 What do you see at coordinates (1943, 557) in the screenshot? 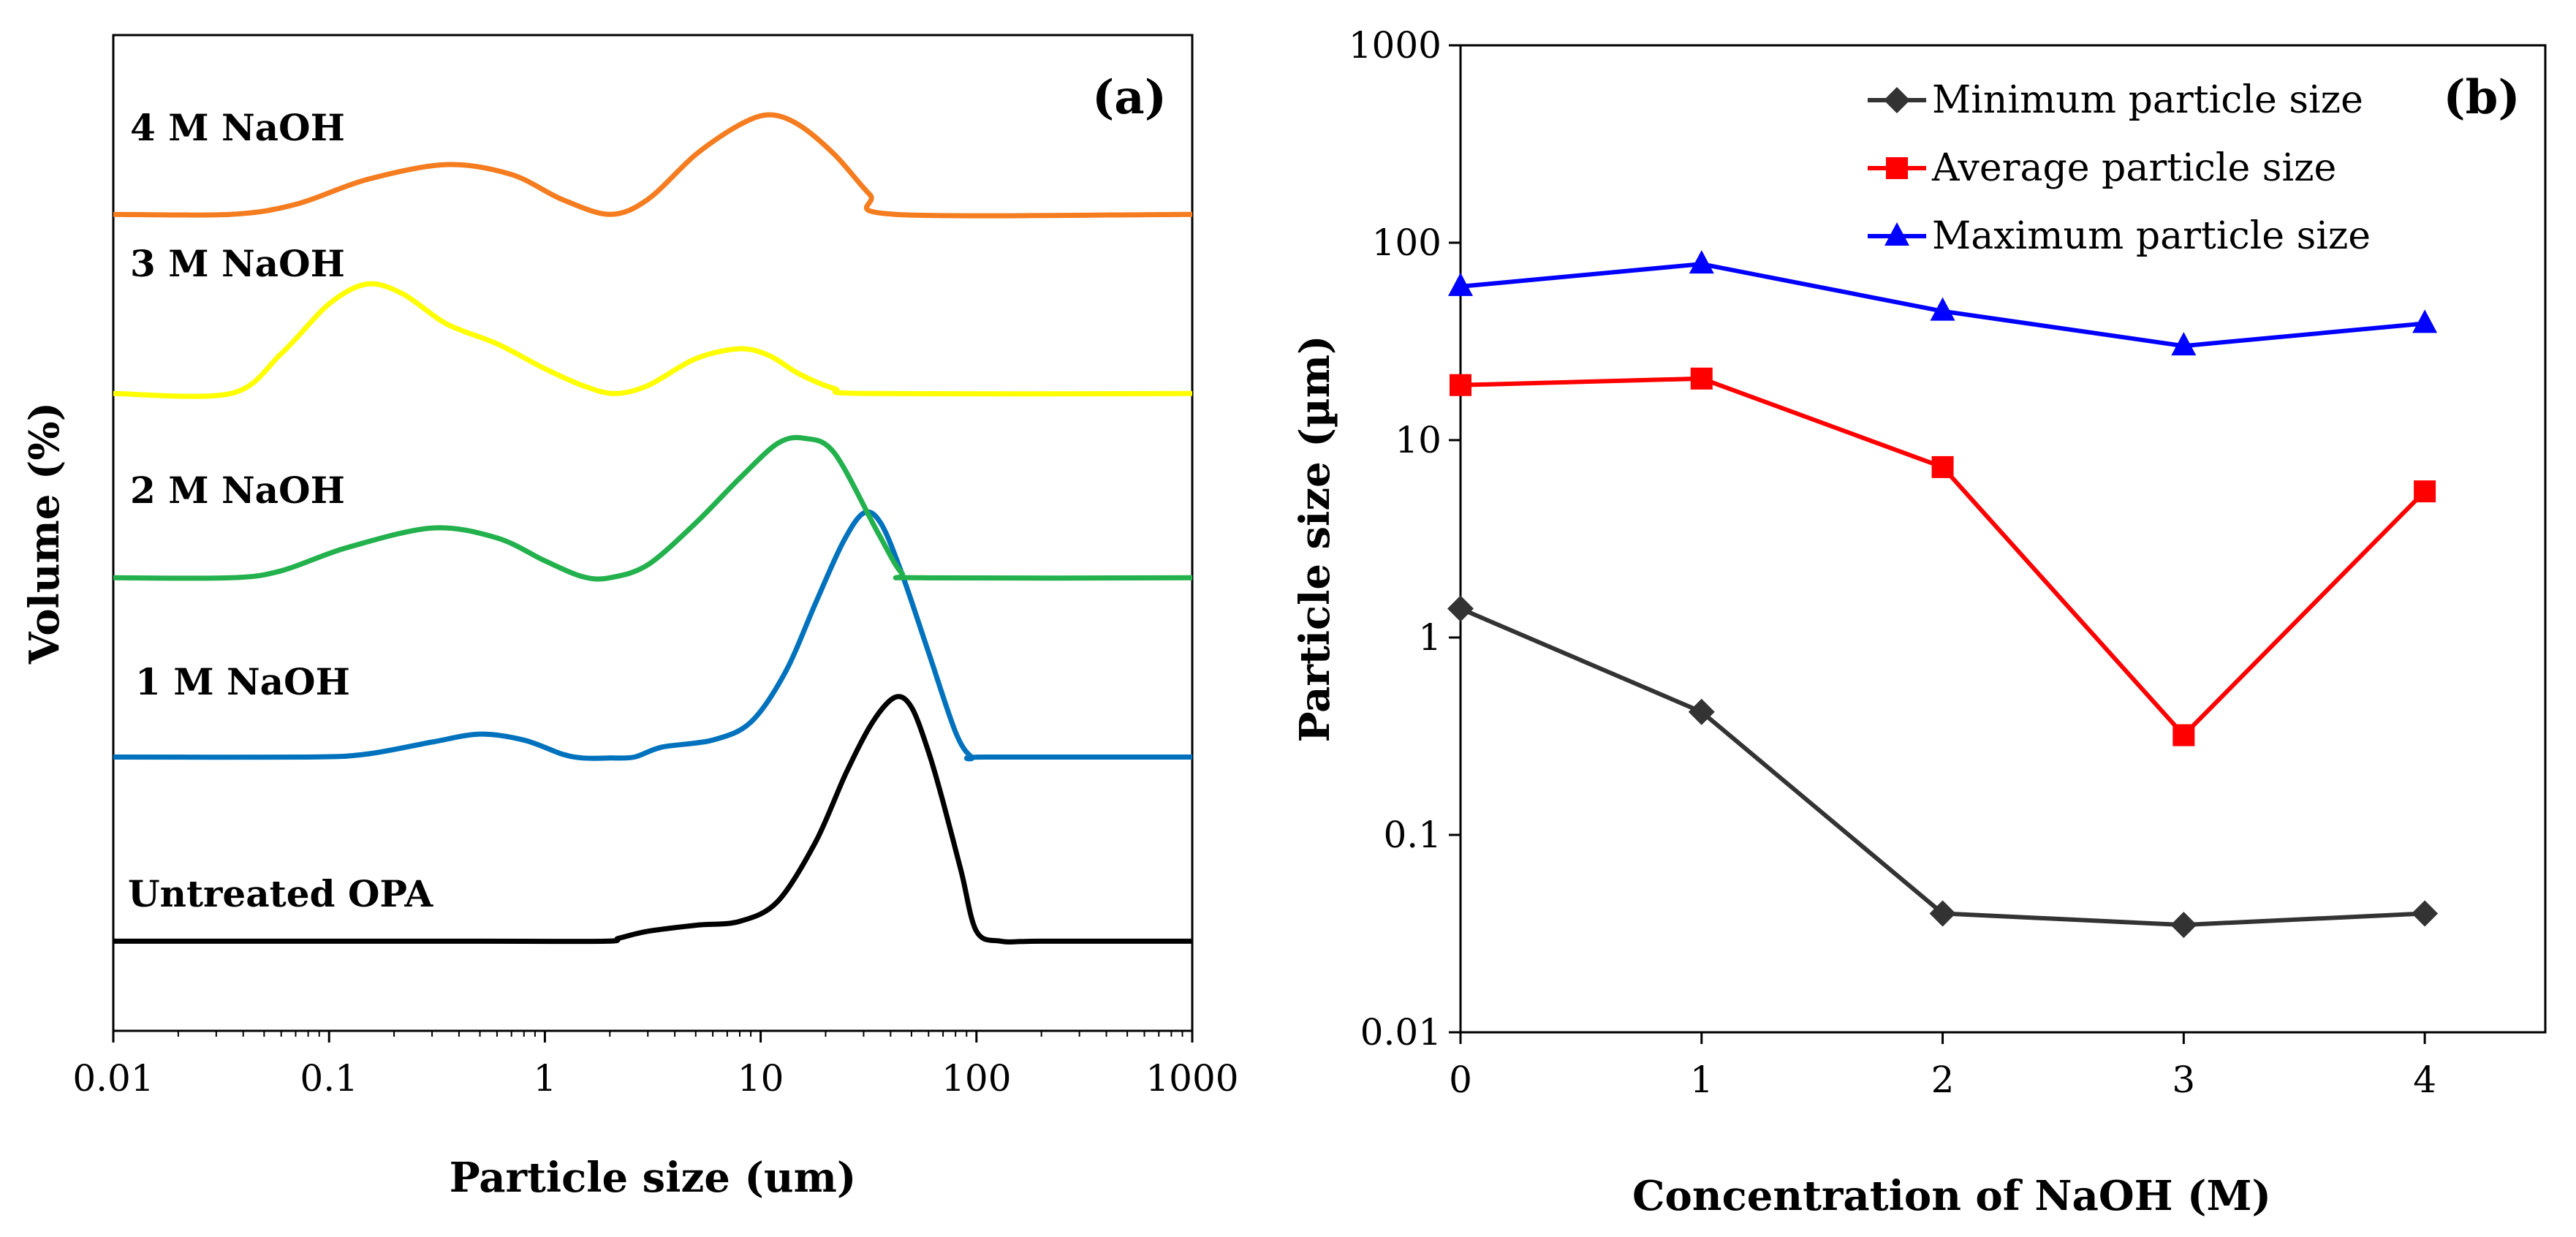
I see `series-line-average-particle-size` at bounding box center [1943, 557].